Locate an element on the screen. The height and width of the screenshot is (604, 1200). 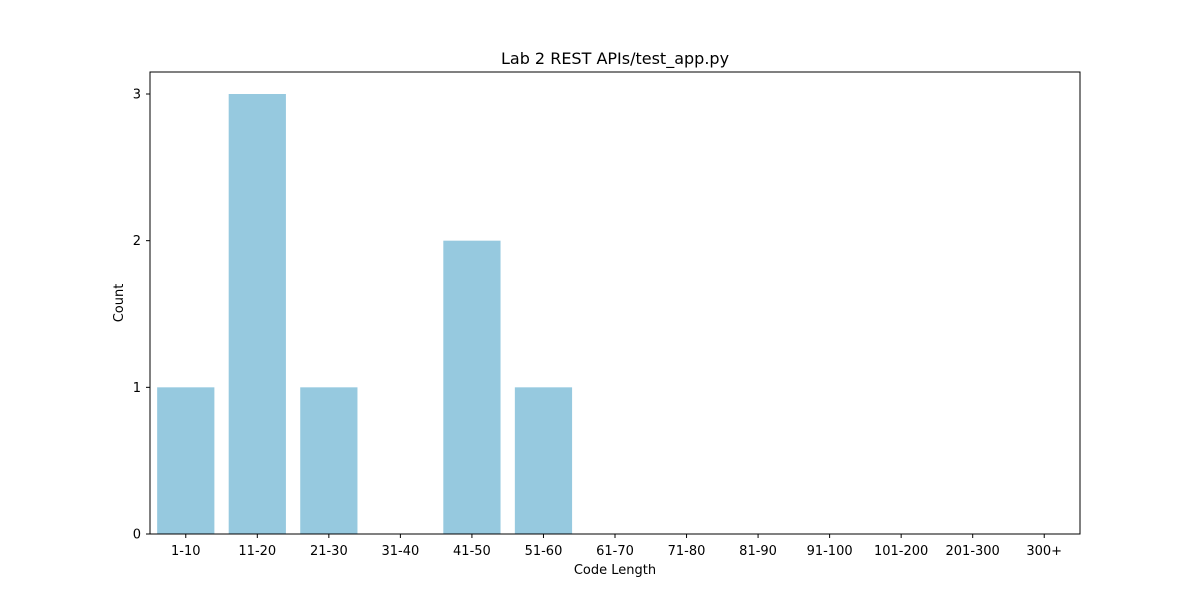
x-tick-label: 21-30 is located at coordinates (329, 551).